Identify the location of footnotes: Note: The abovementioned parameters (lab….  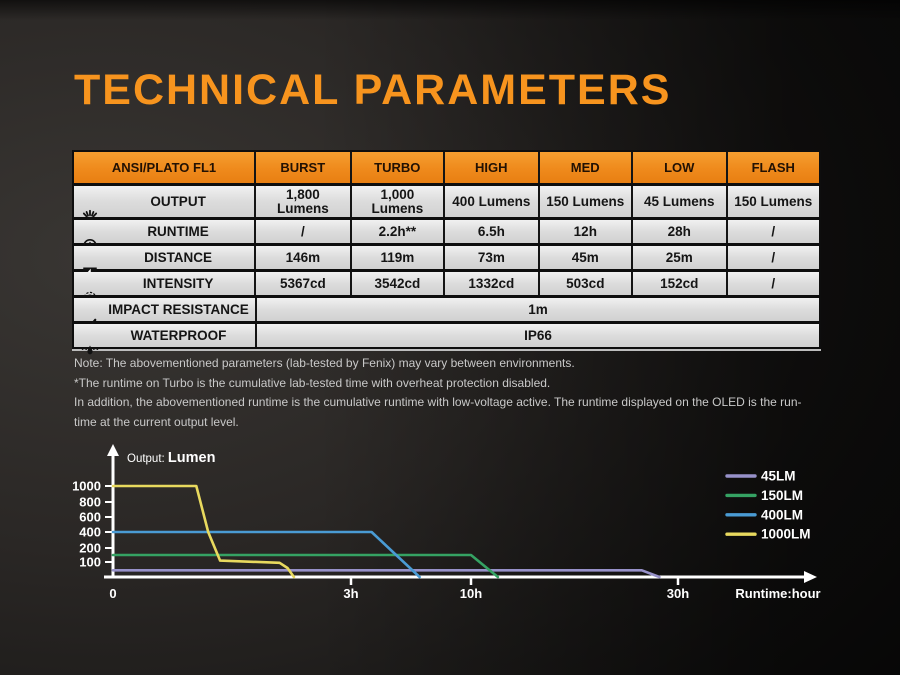
(474, 393).